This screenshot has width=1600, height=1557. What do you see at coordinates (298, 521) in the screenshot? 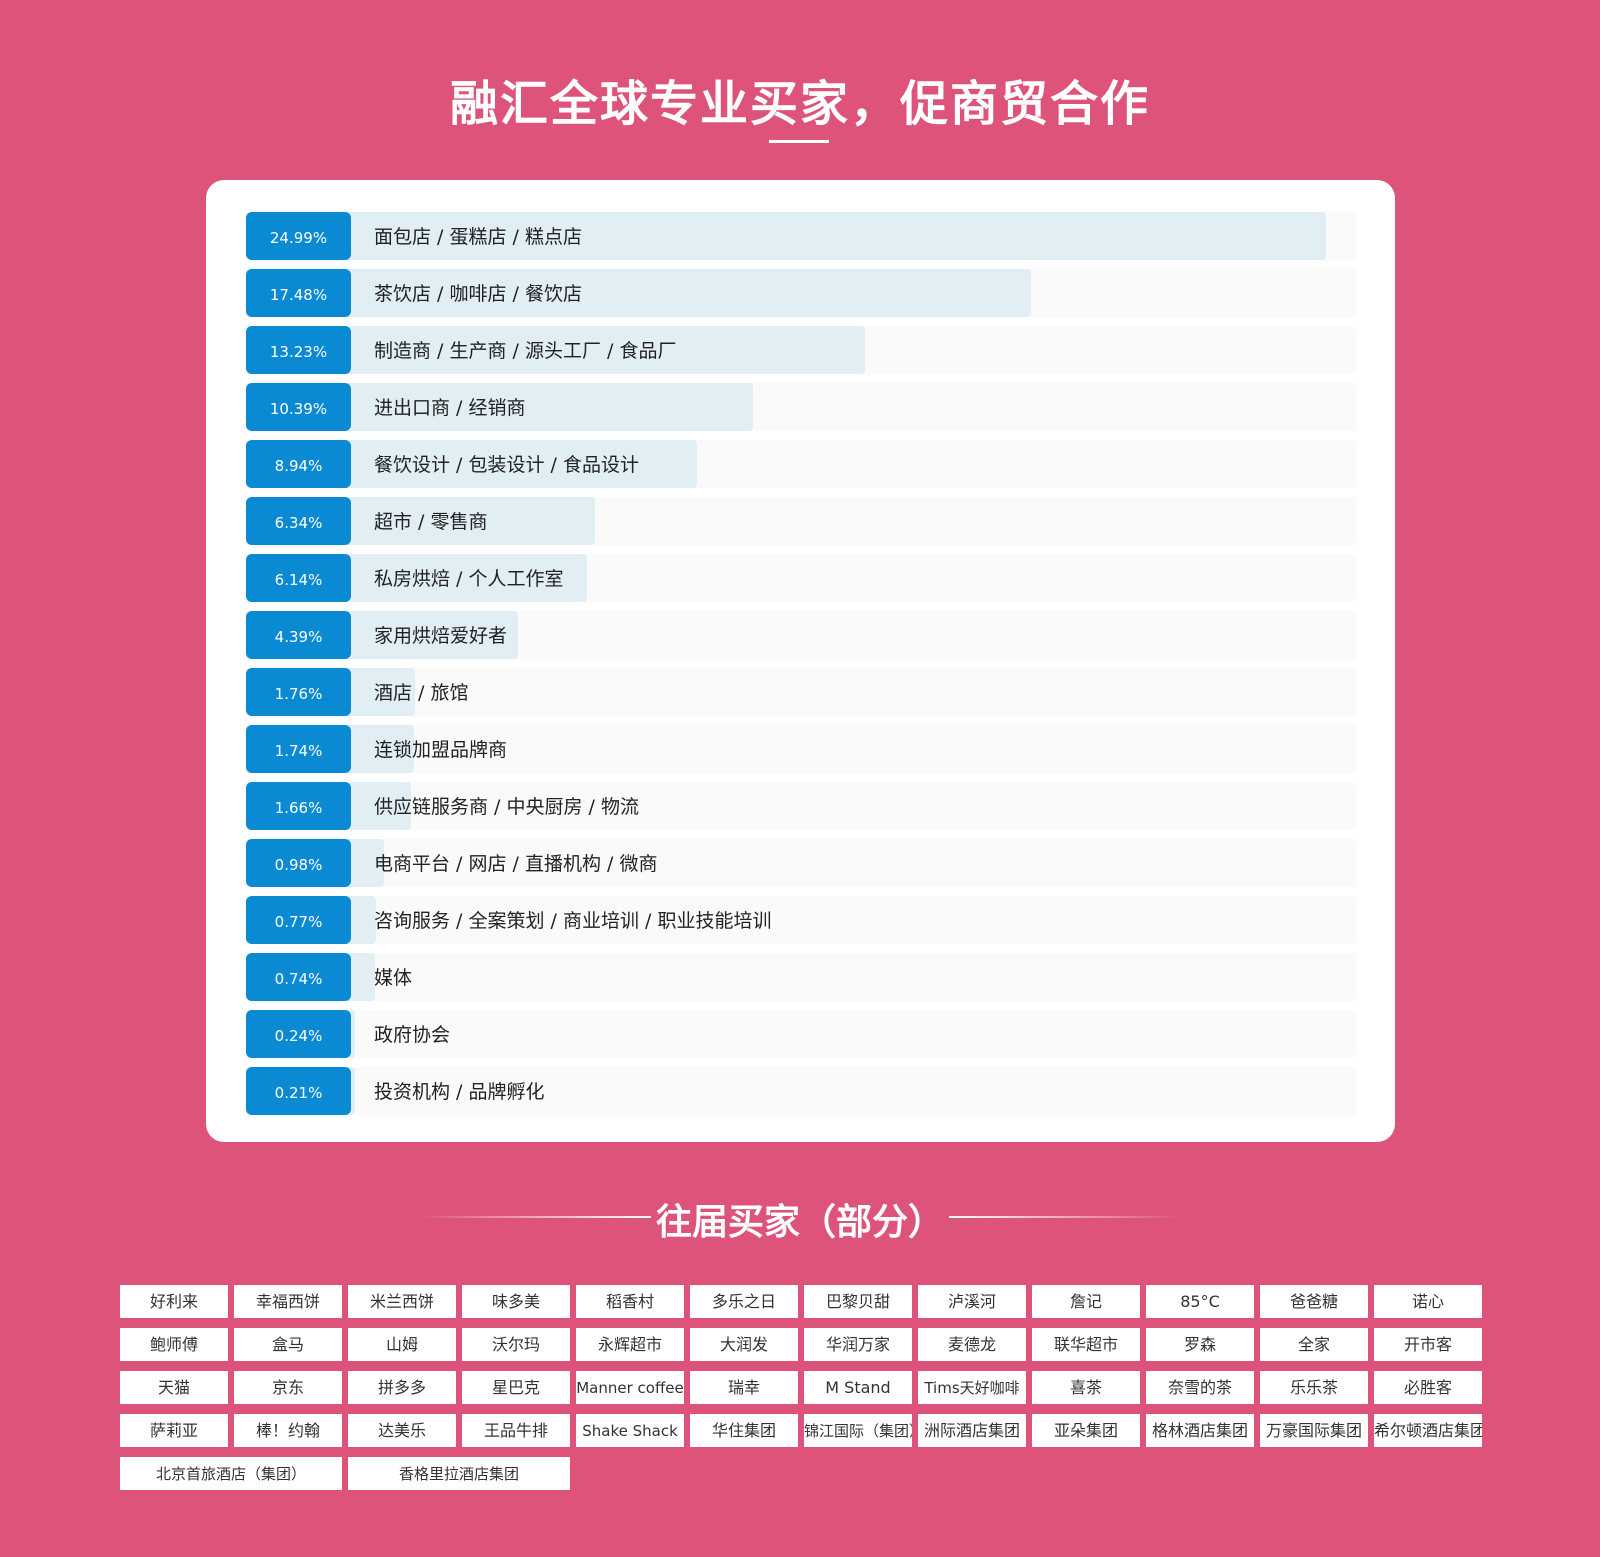
I see `bar-value-label: 6.34%` at bounding box center [298, 521].